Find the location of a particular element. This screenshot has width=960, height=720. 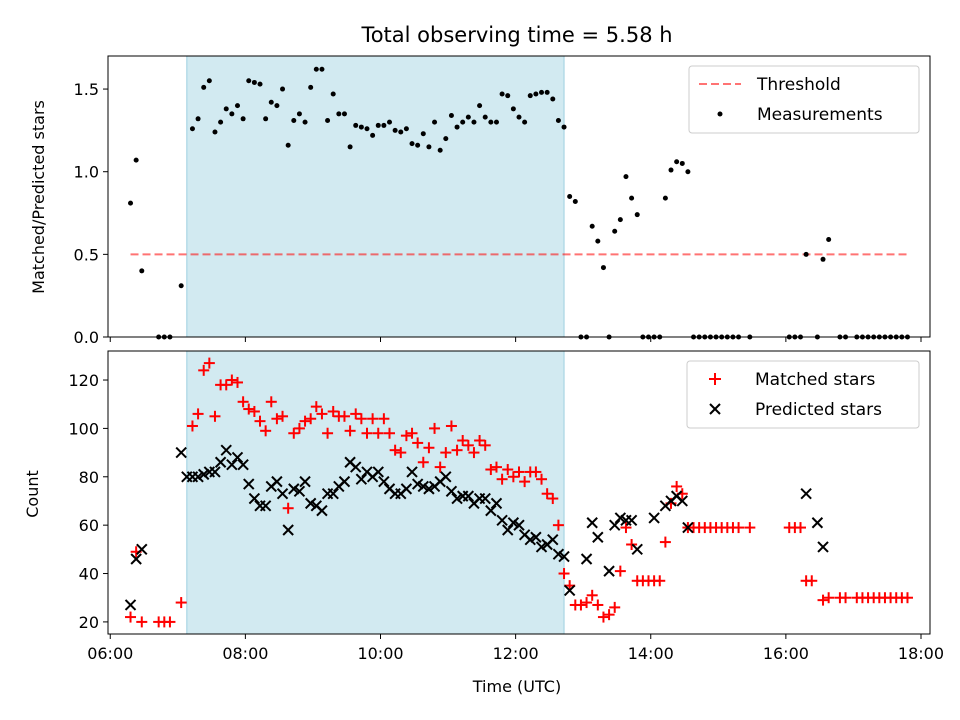

top-ytick-label: 0.5 is located at coordinates (86, 254).